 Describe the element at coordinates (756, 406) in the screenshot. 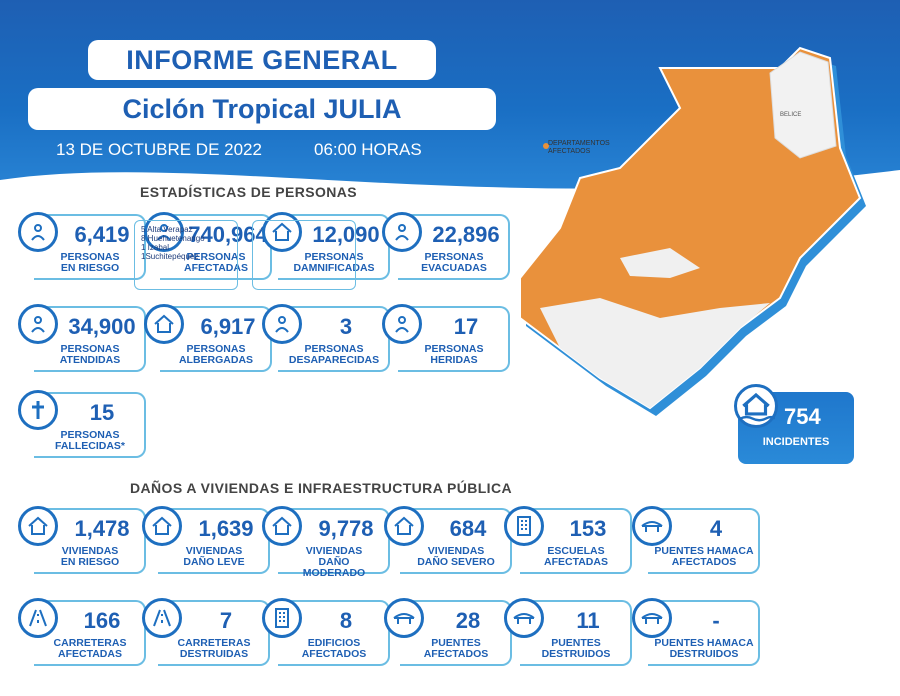

I see `flood-house-icon` at that location.